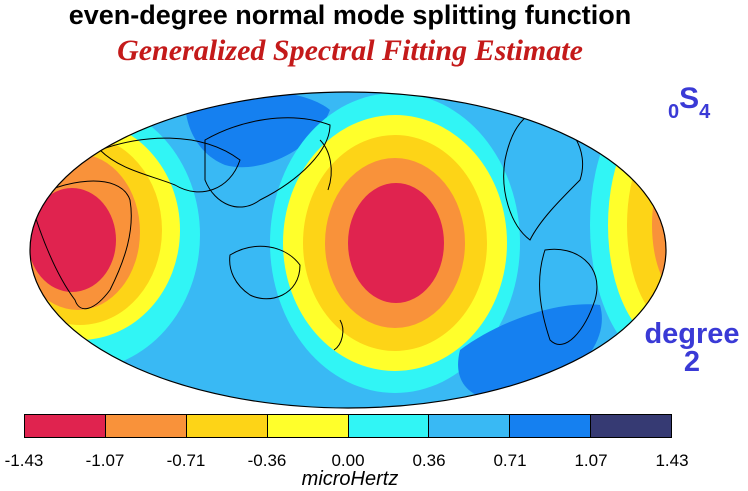 The height and width of the screenshot is (491, 748). What do you see at coordinates (186, 460) in the screenshot?
I see `colorbar-tick-label: -0.71` at bounding box center [186, 460].